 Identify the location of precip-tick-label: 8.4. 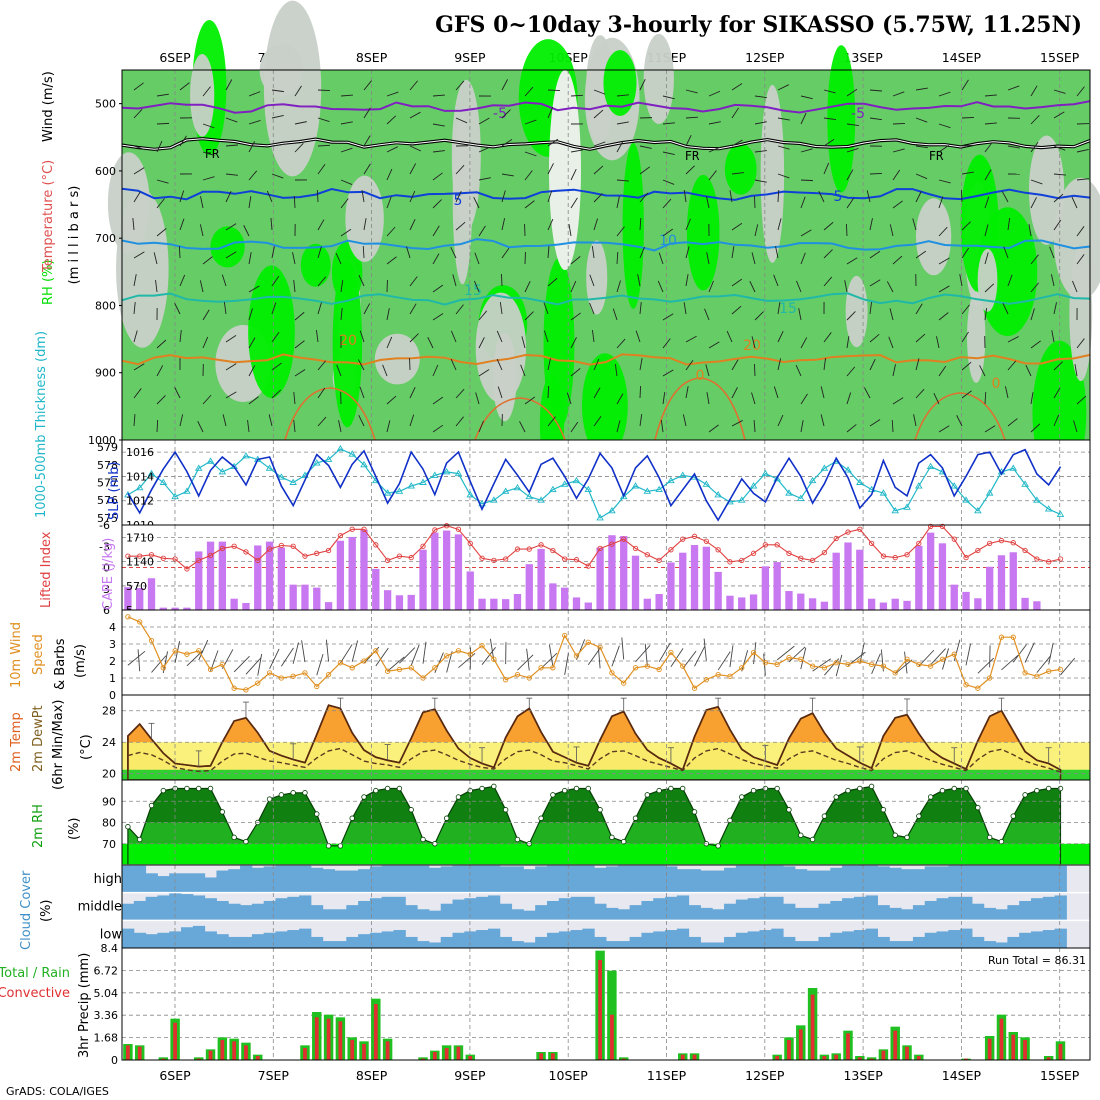
(110, 948).